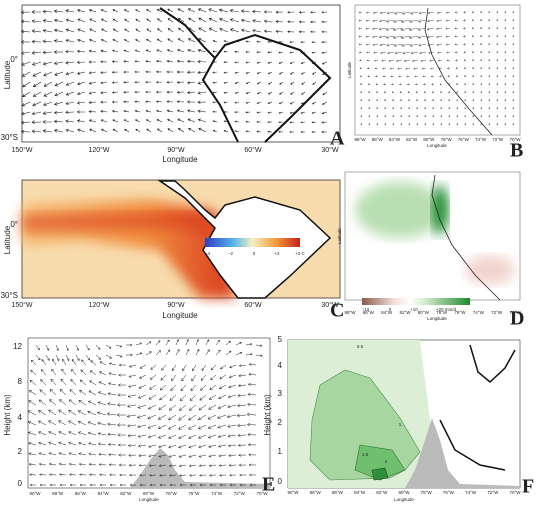 The image size is (550, 509). I want to click on panel-c, so click(181, 239).